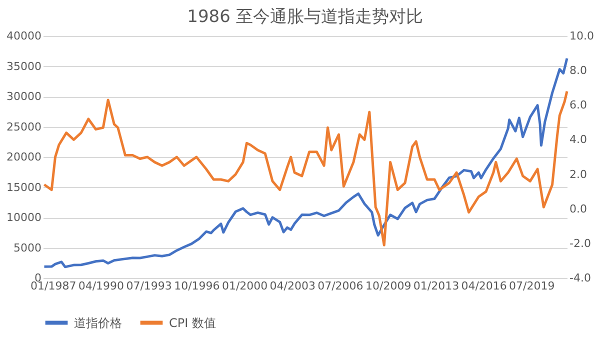 This screenshot has height=337, width=600. Describe the element at coordinates (484, 286) in the screenshot. I see `x-tick-label: 04/2016` at that location.